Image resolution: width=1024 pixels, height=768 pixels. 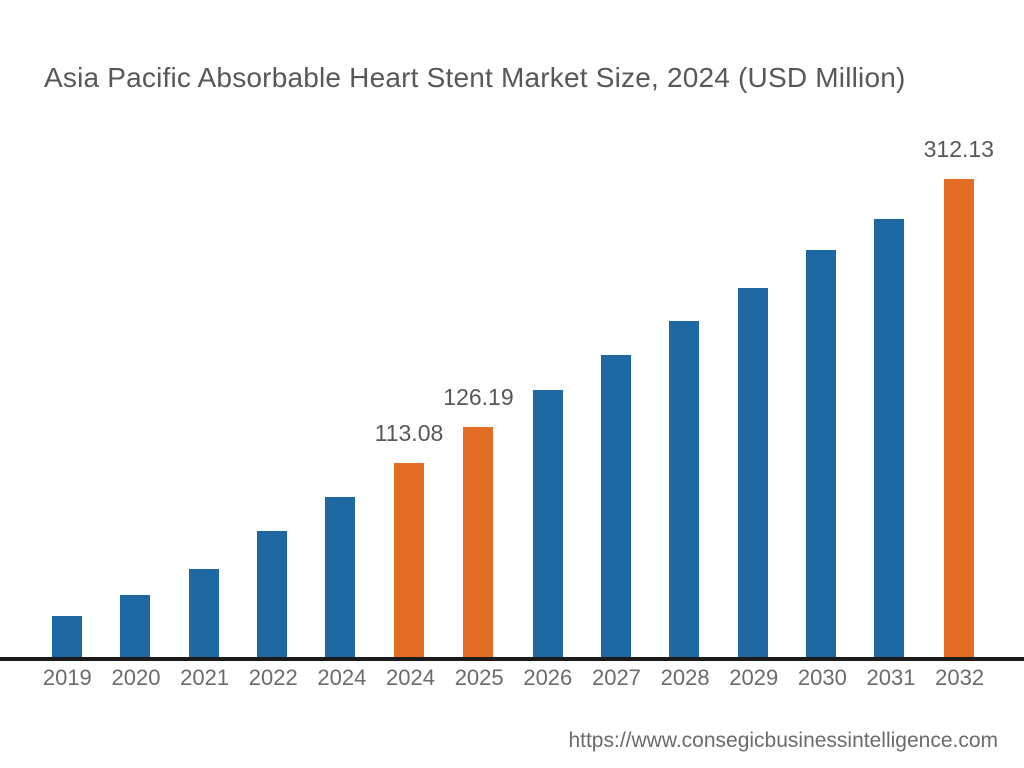 I want to click on x-axis-line, so click(x=512, y=659).